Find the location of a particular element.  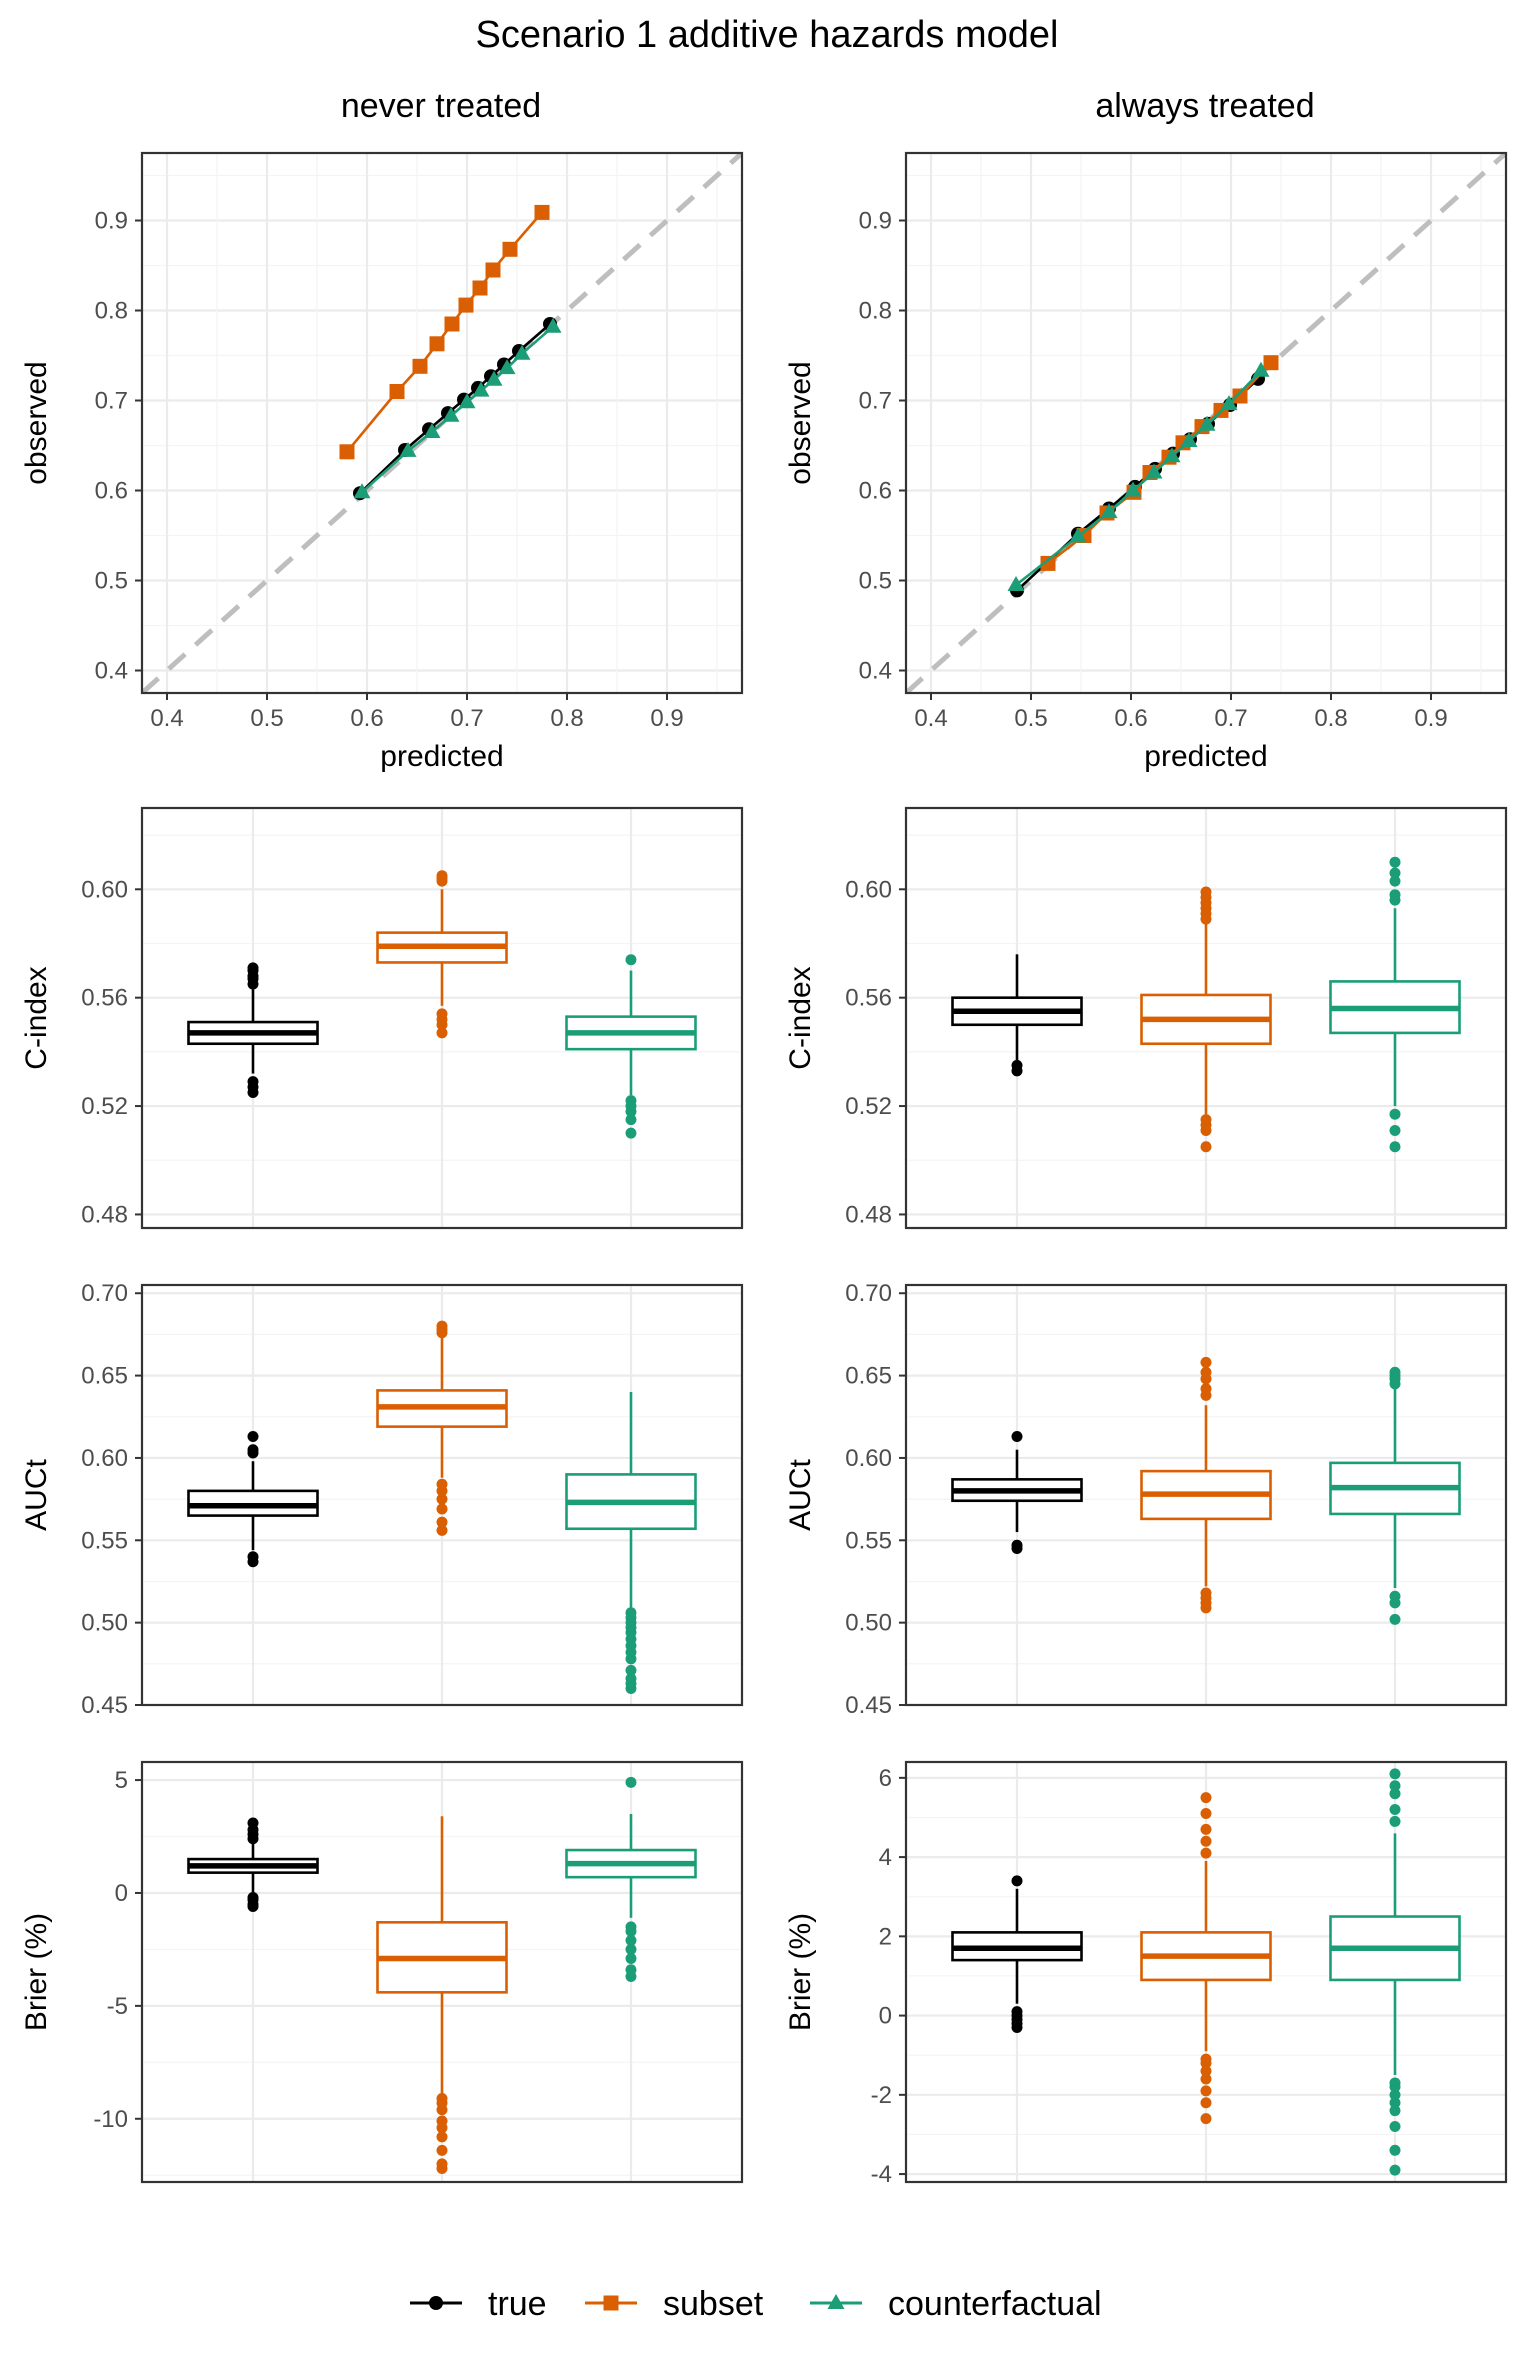

y-tick-label: 0.50 is located at coordinates (868, 1623).